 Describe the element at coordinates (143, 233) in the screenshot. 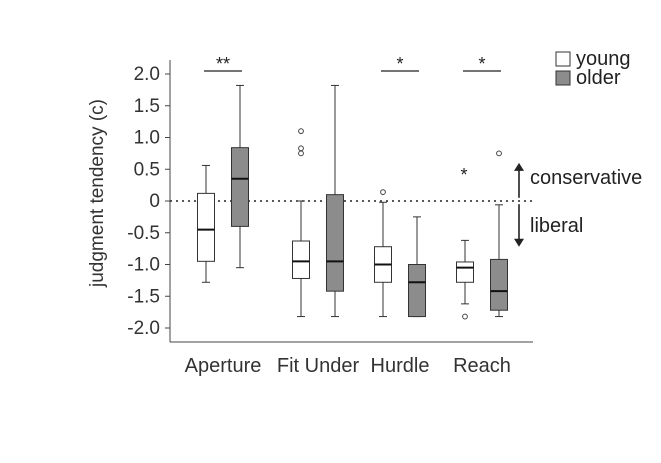

I see `y-tick-label: -0.5` at that location.